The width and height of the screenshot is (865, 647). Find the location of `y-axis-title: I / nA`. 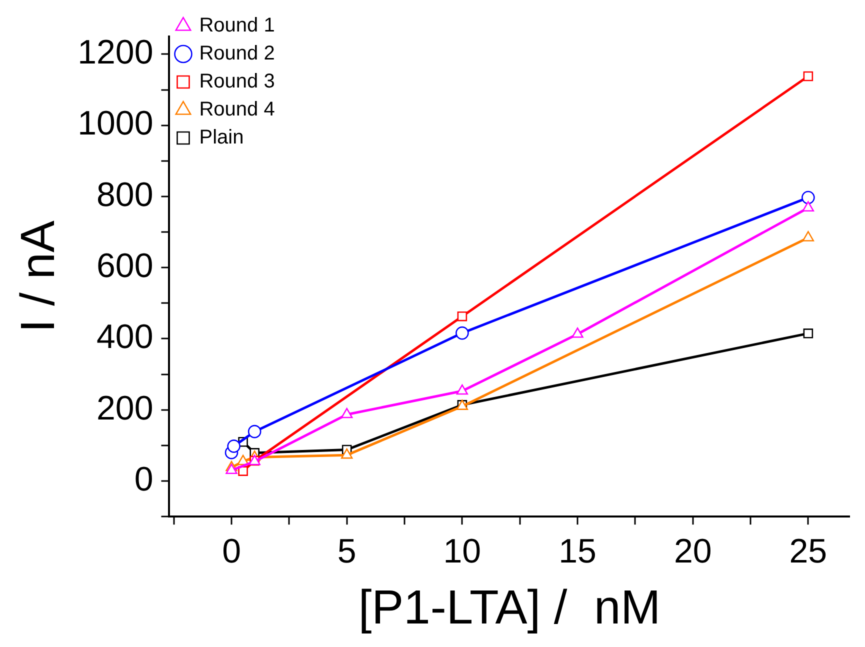

y-axis-title: I / nA is located at coordinates (39, 276).